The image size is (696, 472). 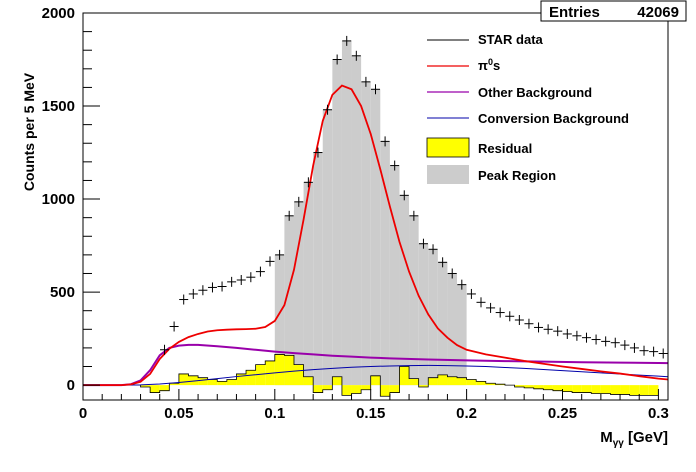 I want to click on x-axis-title-unit: [GeV], so click(x=646, y=437).